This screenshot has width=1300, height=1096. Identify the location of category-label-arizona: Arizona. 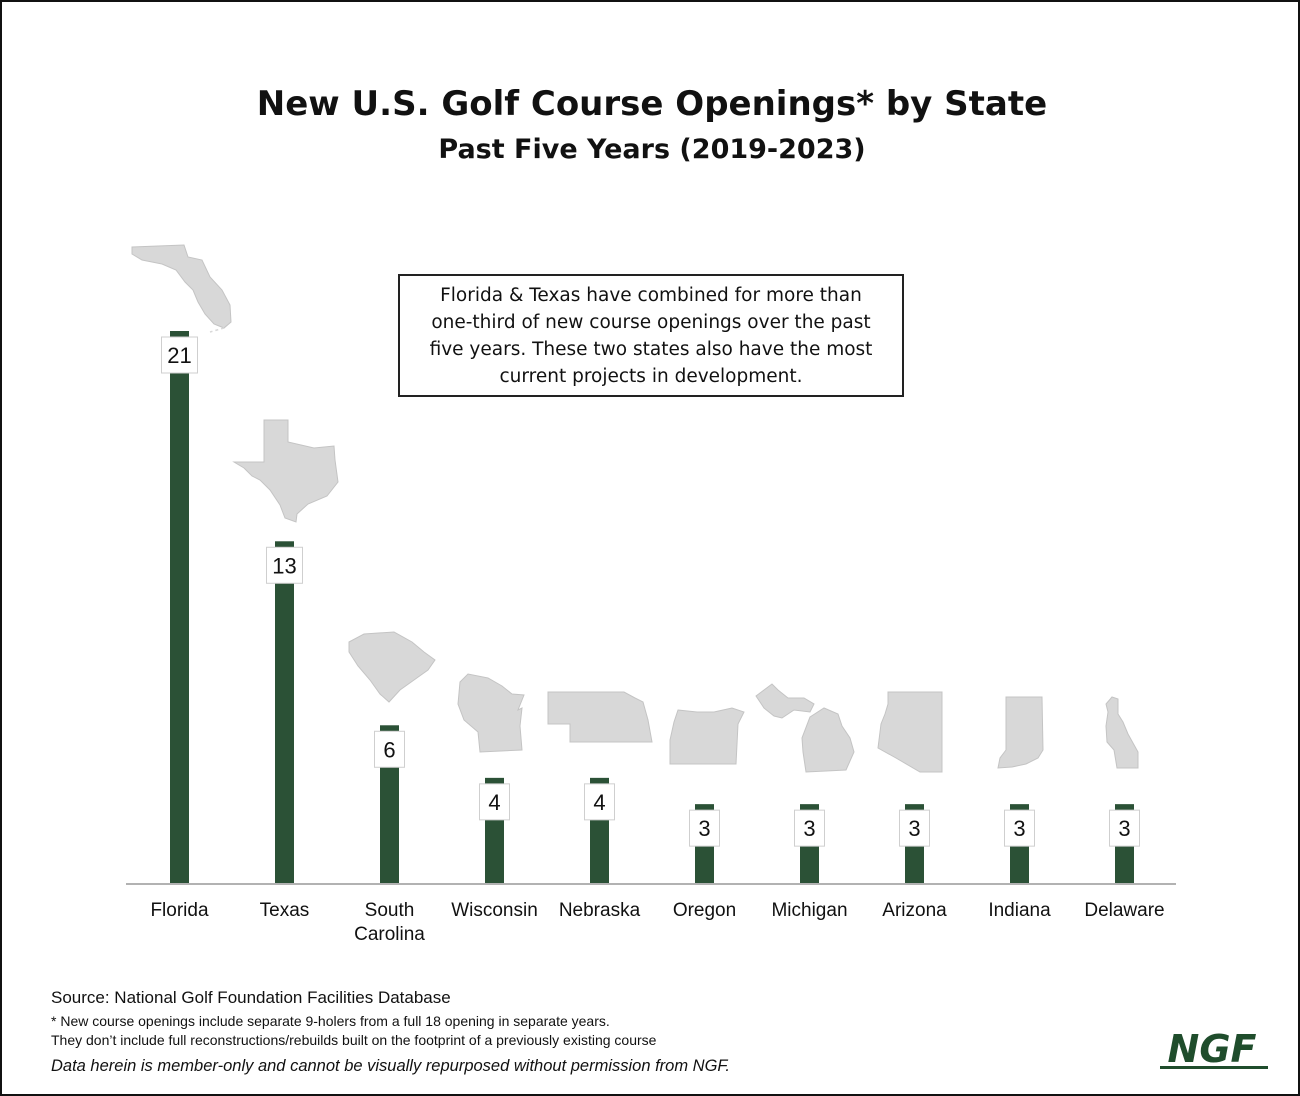
(914, 910).